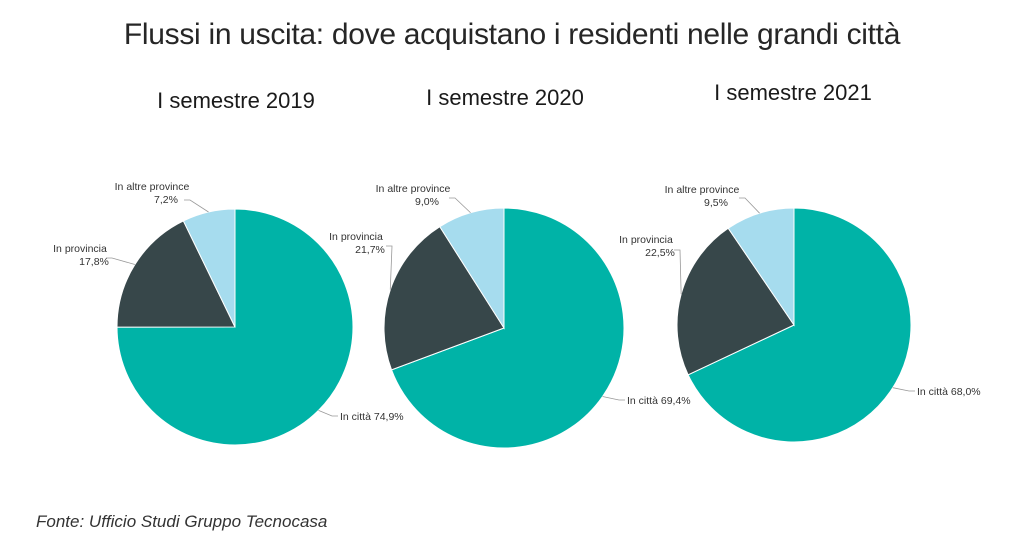 The height and width of the screenshot is (550, 1024). I want to click on pie-title-2019: I semestre 2019, so click(236, 100).